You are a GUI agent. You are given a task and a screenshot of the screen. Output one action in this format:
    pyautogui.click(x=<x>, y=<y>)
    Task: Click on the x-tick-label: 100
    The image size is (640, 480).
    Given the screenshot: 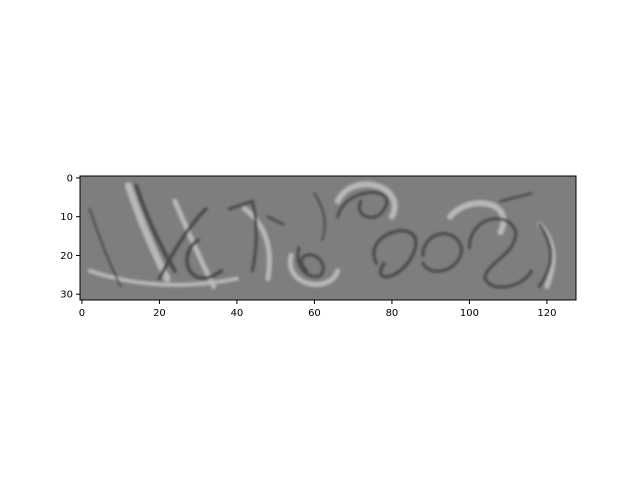 What is the action you would take?
    pyautogui.click(x=469, y=313)
    